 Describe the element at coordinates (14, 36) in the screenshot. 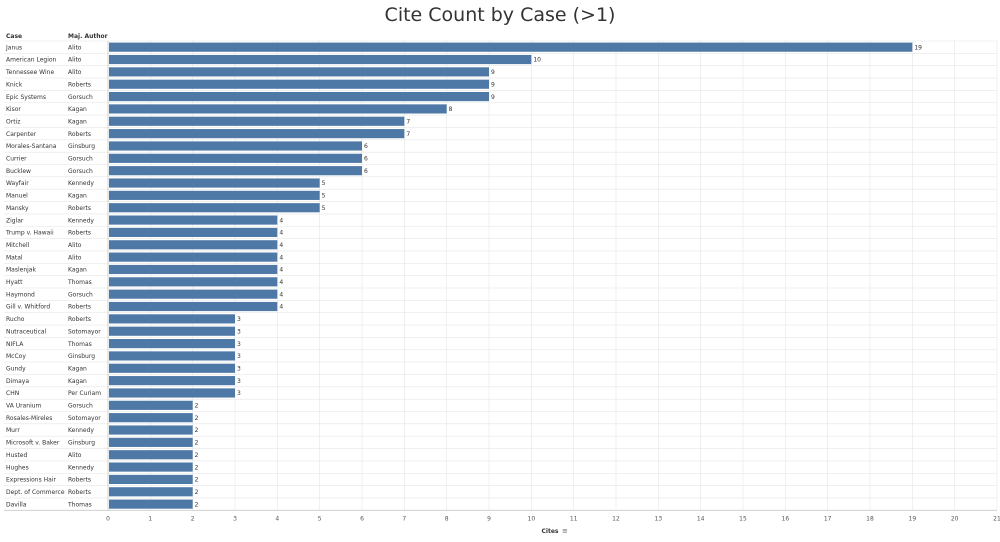

I see `case-column-header: Case` at that location.